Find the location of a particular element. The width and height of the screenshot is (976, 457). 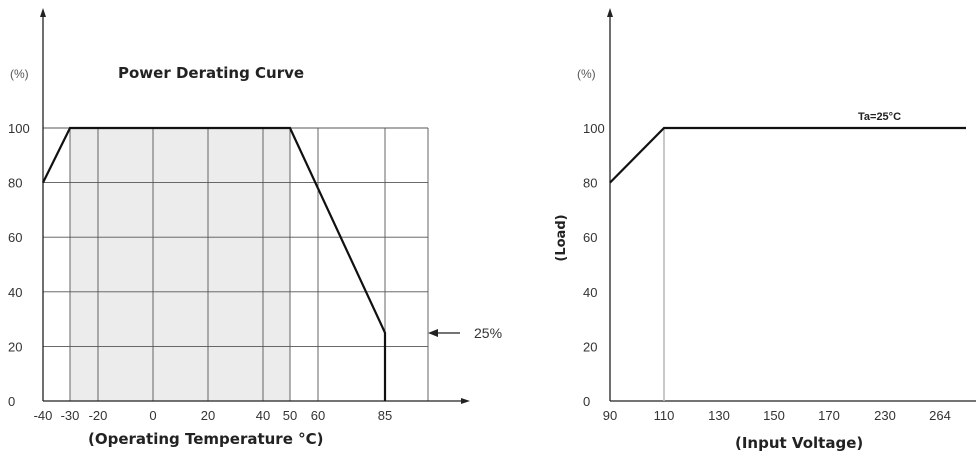

left-y-tick-label: 20 is located at coordinates (15, 346).